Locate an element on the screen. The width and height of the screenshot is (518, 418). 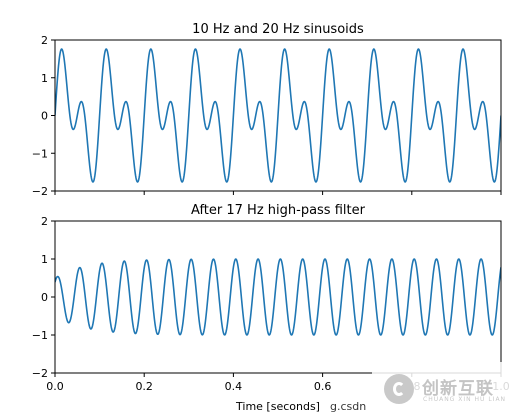
x-axis-label: Time [seconds] is located at coordinates (277, 406).